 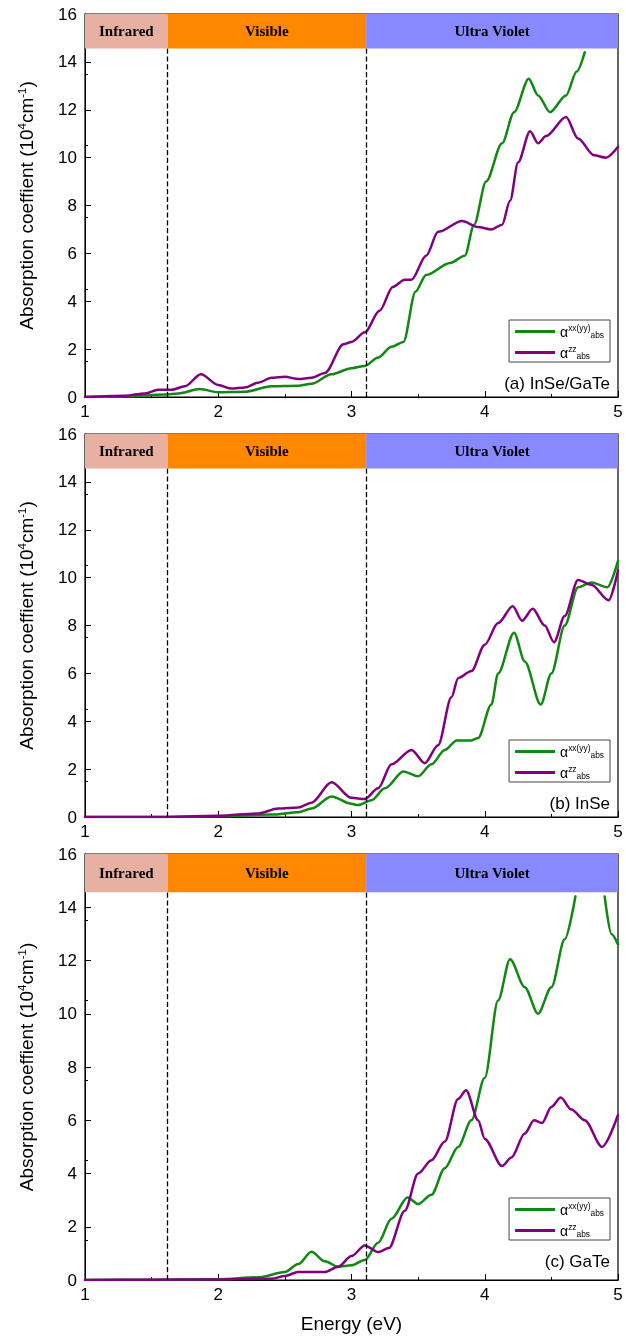 What do you see at coordinates (580, 803) in the screenshot?
I see `annotation: (b) InSe` at bounding box center [580, 803].